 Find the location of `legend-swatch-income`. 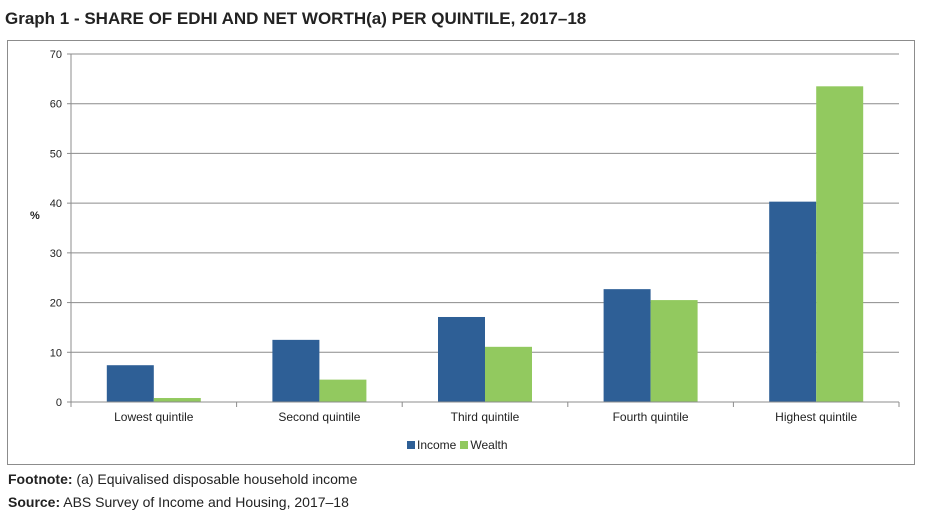

legend-swatch-income is located at coordinates (411, 445).